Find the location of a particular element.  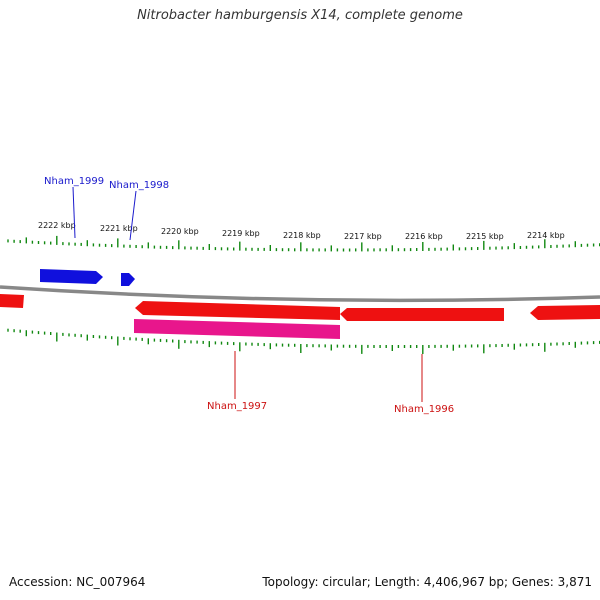

gene-left-partial-arrow is located at coordinates (12, 301).